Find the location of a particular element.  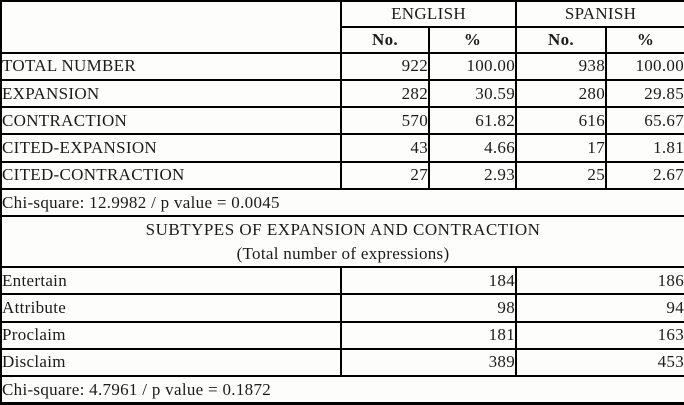

subtype-row: Disclaim 389 453 is located at coordinates (342, 362).